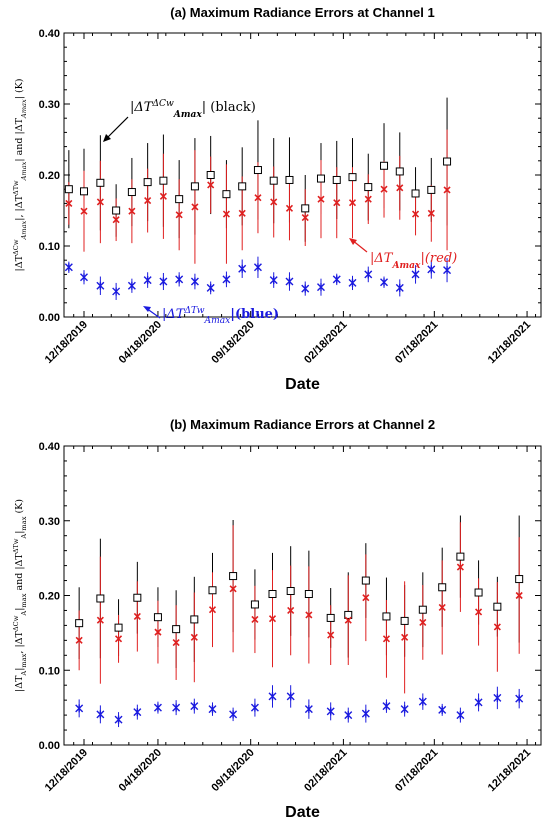 The height and width of the screenshot is (824, 550). I want to click on chart-title: (b) Maximum Radiance Errors at Channel 2, so click(302, 424).